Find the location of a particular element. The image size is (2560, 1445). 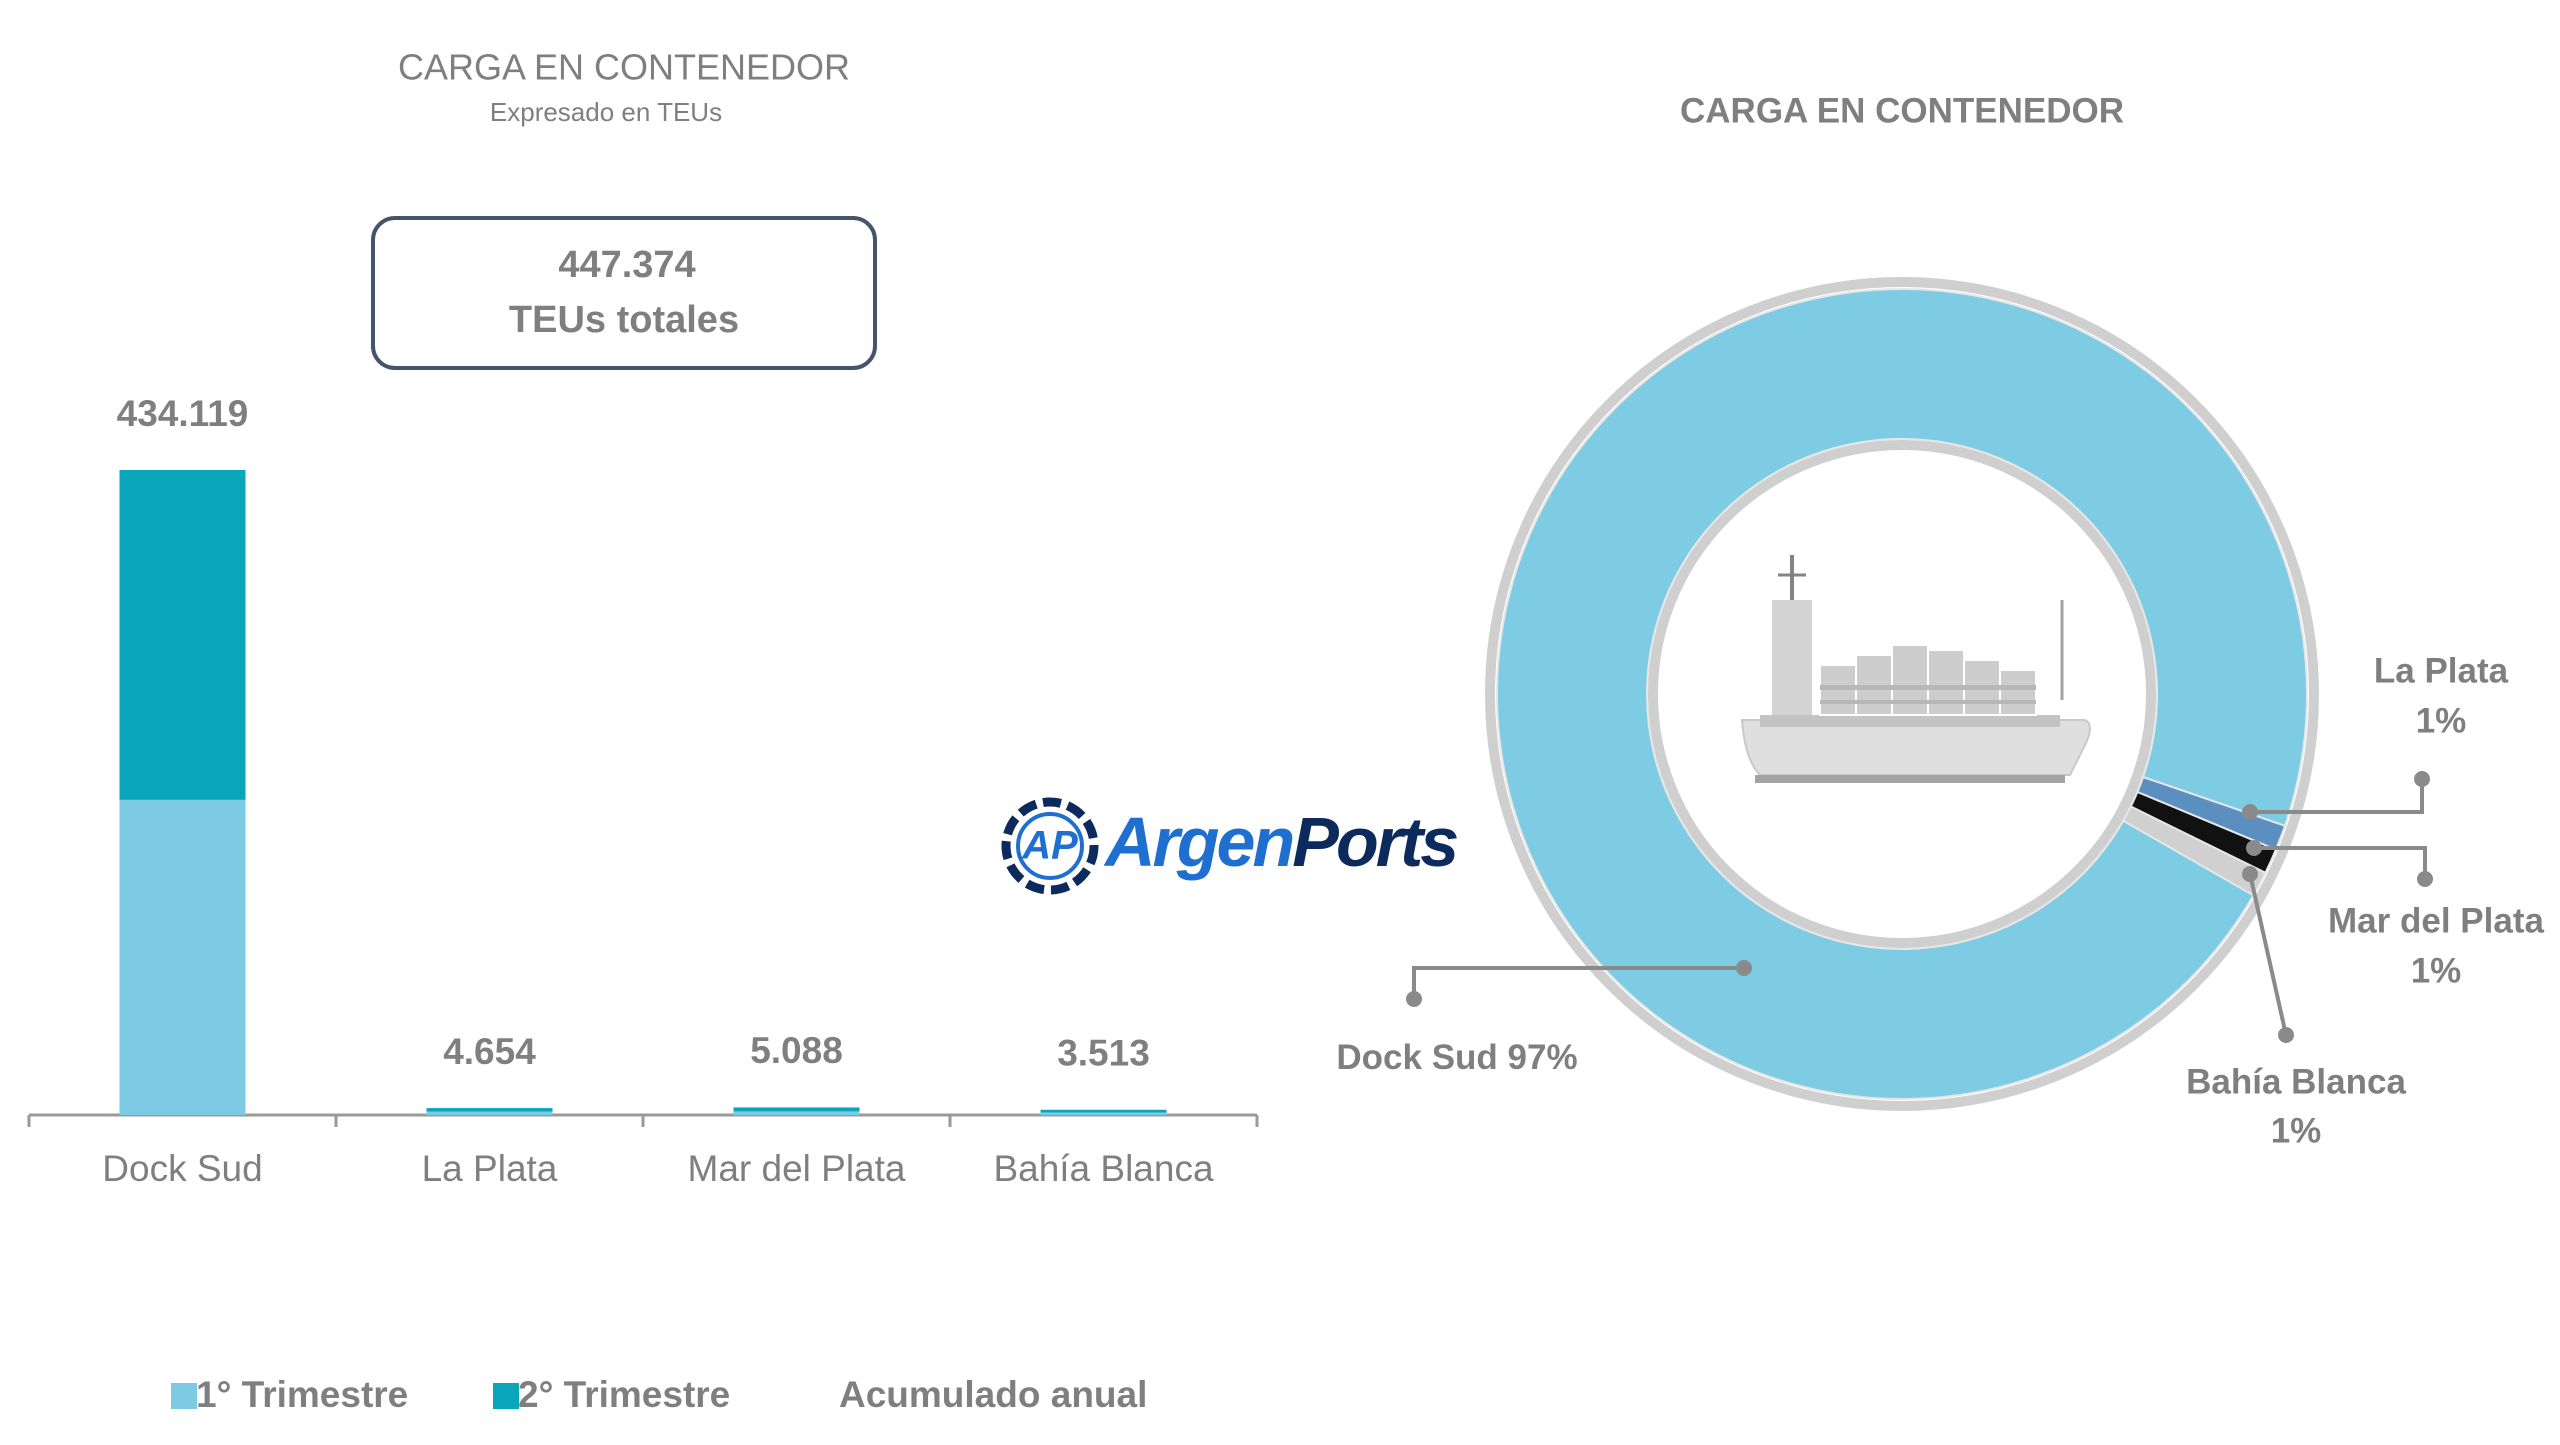

legend-label: 2° Trimestre is located at coordinates (624, 1394).